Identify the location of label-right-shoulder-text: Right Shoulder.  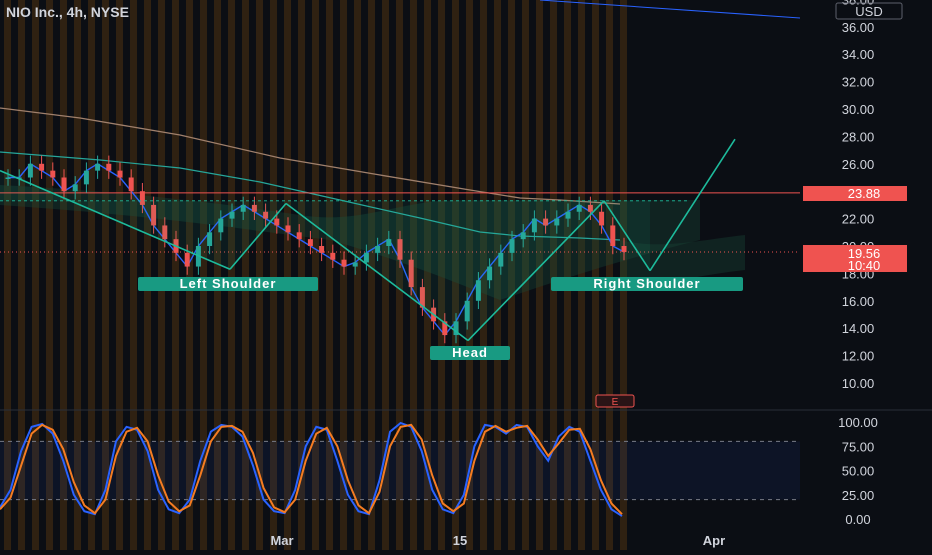
(646, 283).